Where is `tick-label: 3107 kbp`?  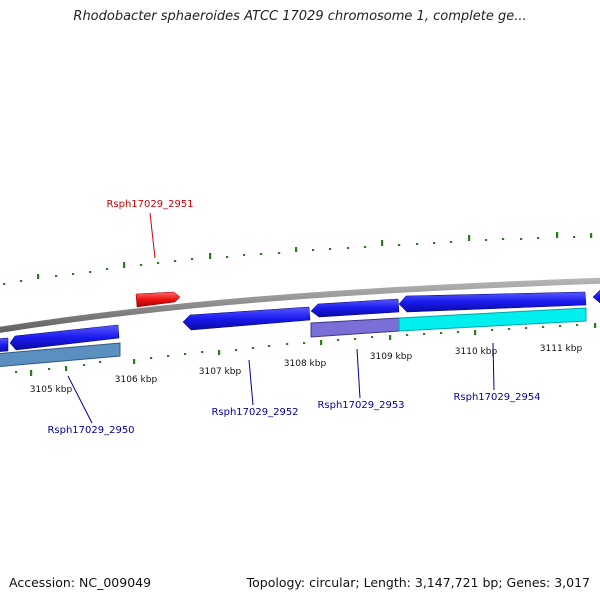 tick-label: 3107 kbp is located at coordinates (220, 372).